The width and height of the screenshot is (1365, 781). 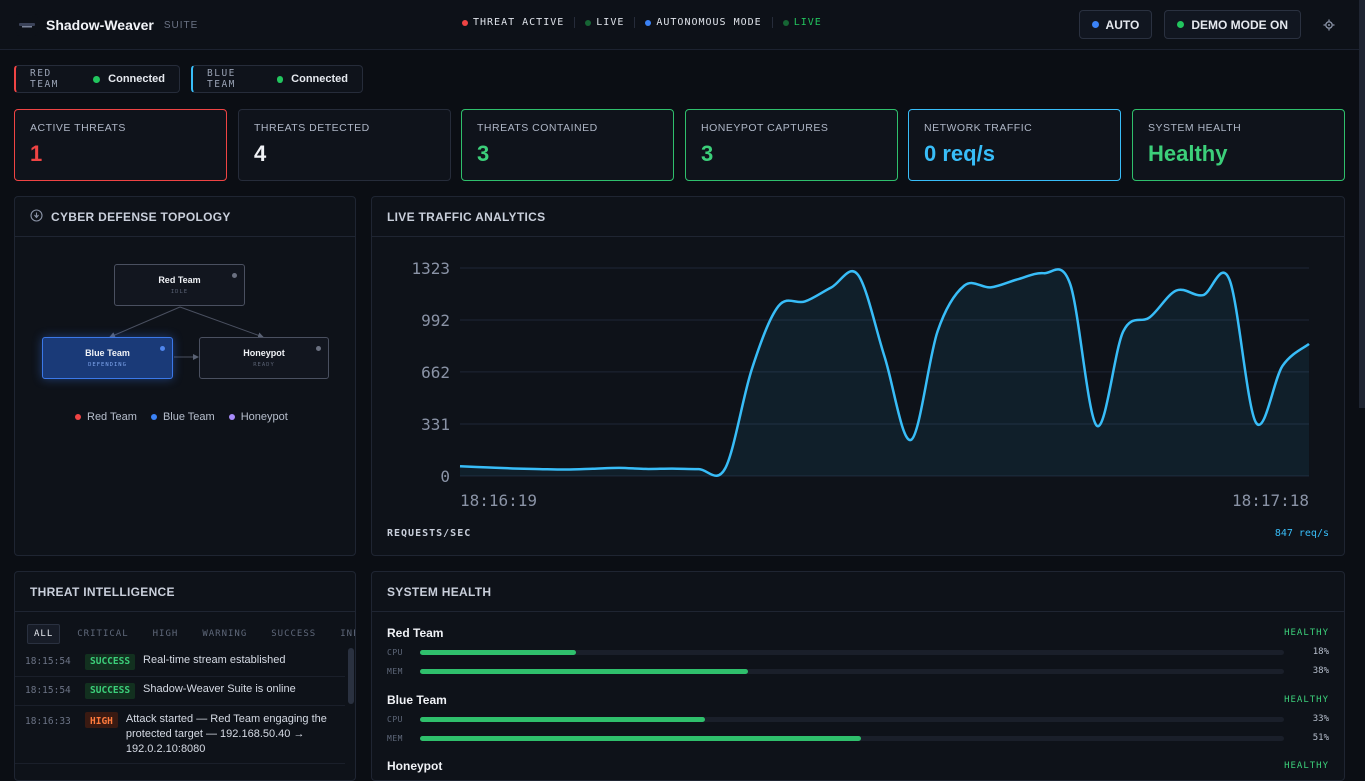 What do you see at coordinates (181, 417) in the screenshot?
I see `topology-legend: Red Team Blue Team Honeypot` at bounding box center [181, 417].